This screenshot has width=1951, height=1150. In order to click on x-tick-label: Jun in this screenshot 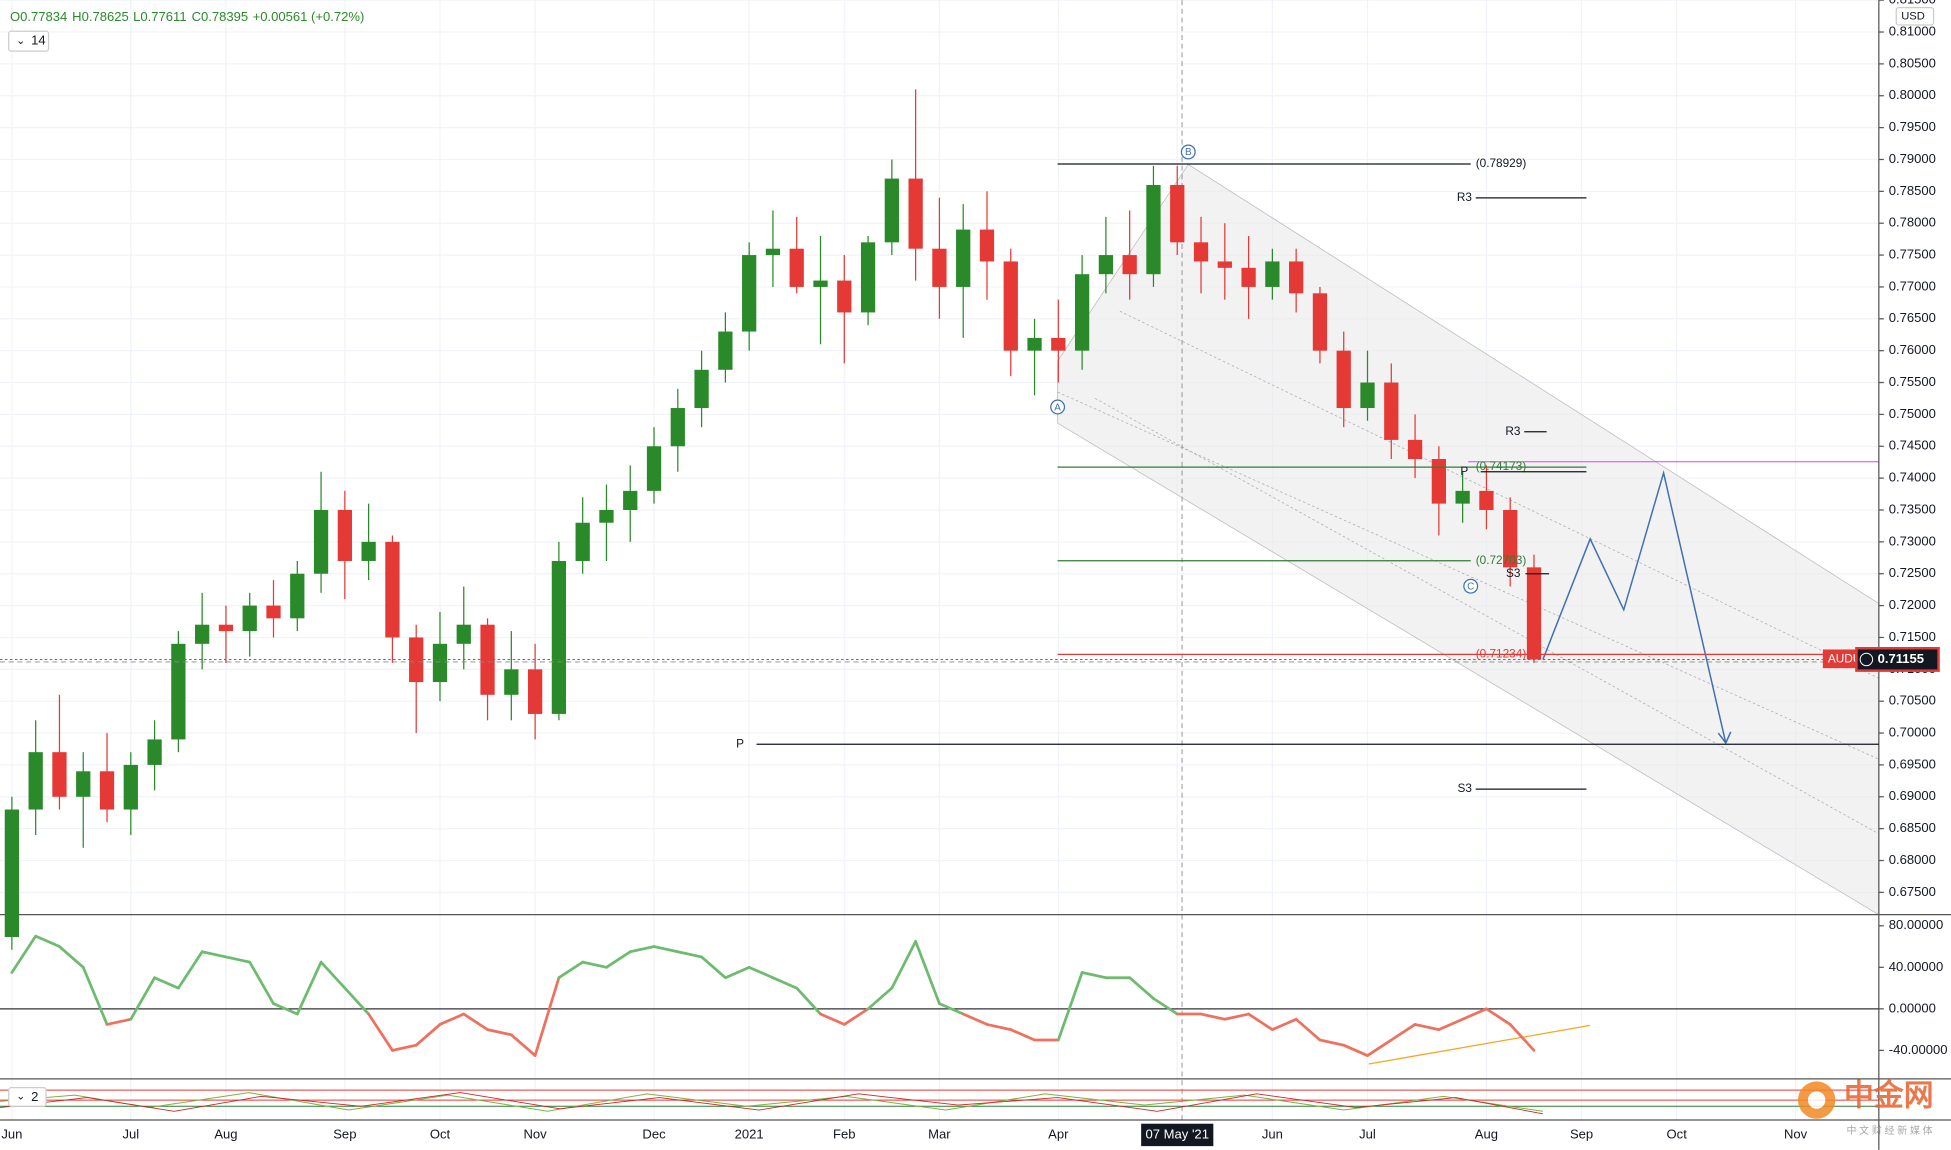, I will do `click(11, 1133)`.